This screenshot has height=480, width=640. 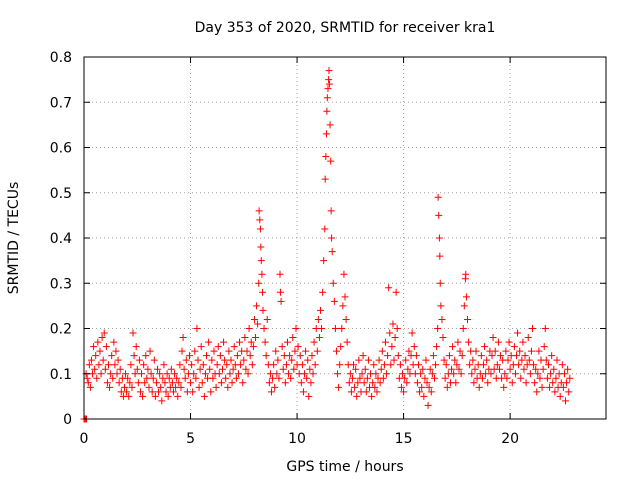 I want to click on x-tick-label: 15, so click(x=404, y=439).